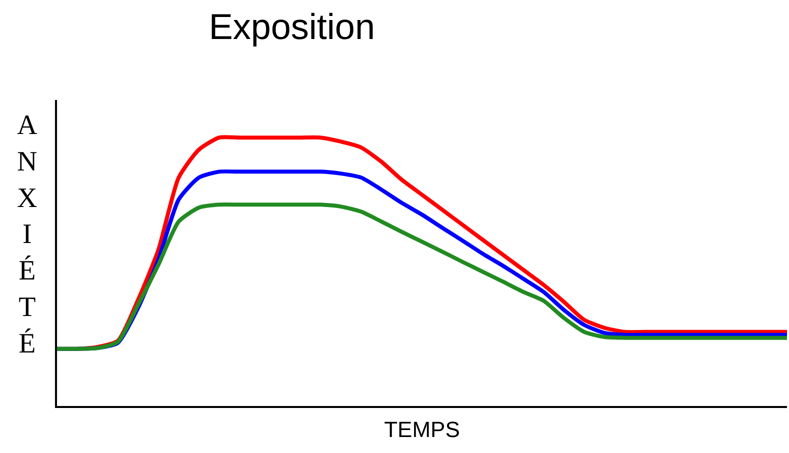  I want to click on chart-title: Exposition, so click(291, 26).